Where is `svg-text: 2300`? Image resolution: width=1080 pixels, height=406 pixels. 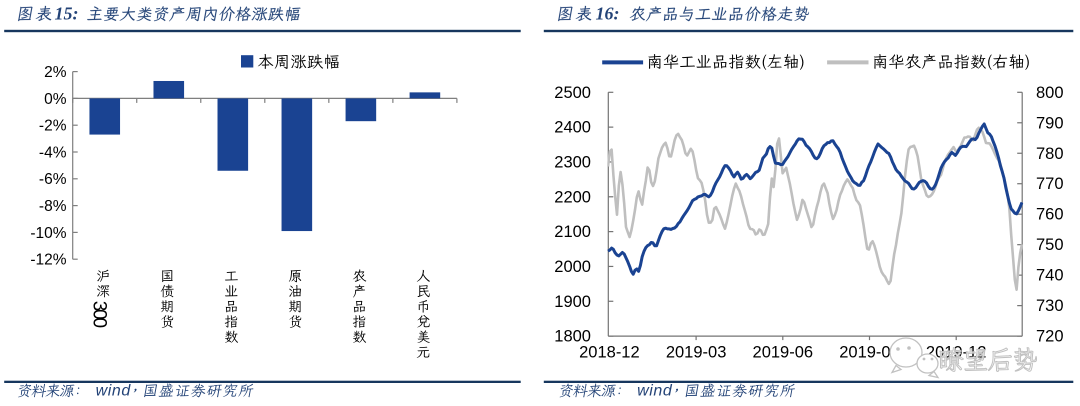
svg-text: 2300 is located at coordinates (572, 162).